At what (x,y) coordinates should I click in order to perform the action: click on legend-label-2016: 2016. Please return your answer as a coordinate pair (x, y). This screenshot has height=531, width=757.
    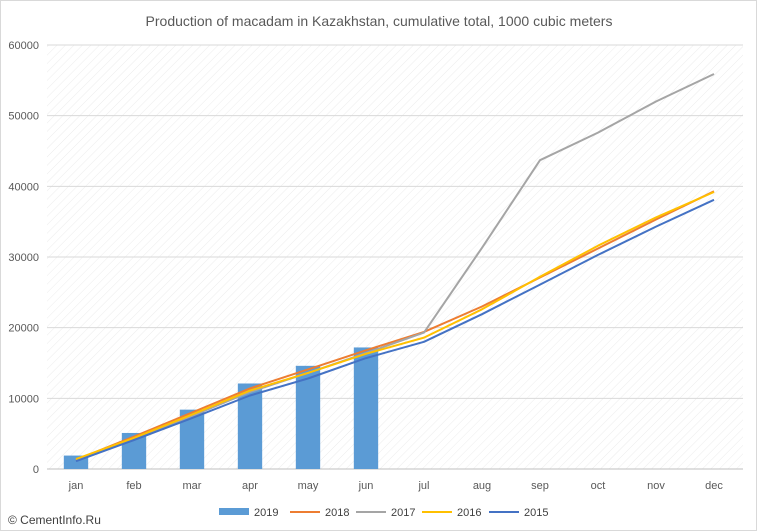
    Looking at the image, I should click on (469, 513).